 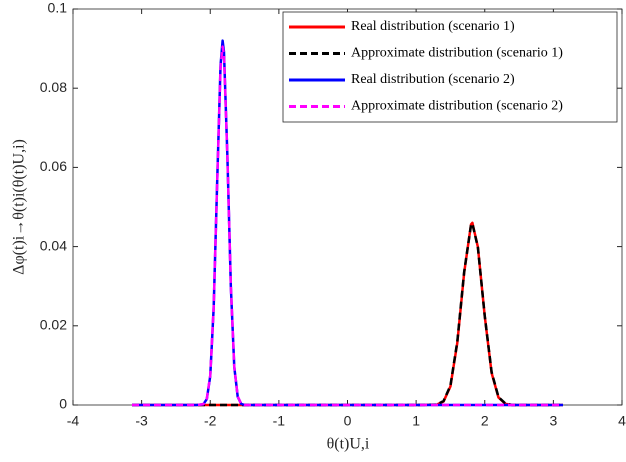 What do you see at coordinates (53, 245) in the screenshot?
I see `y-tick-label: 0.04` at bounding box center [53, 245].